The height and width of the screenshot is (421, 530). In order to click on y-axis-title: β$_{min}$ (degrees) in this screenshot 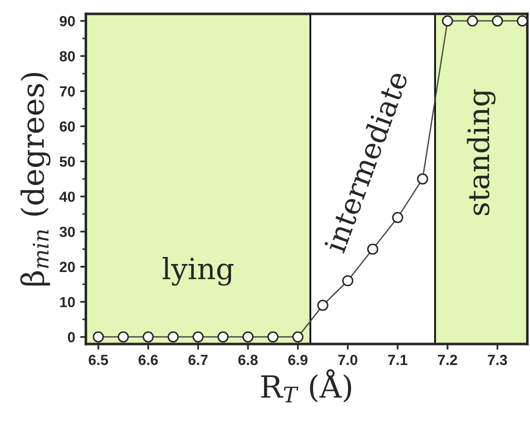, I will do `click(35, 179)`.